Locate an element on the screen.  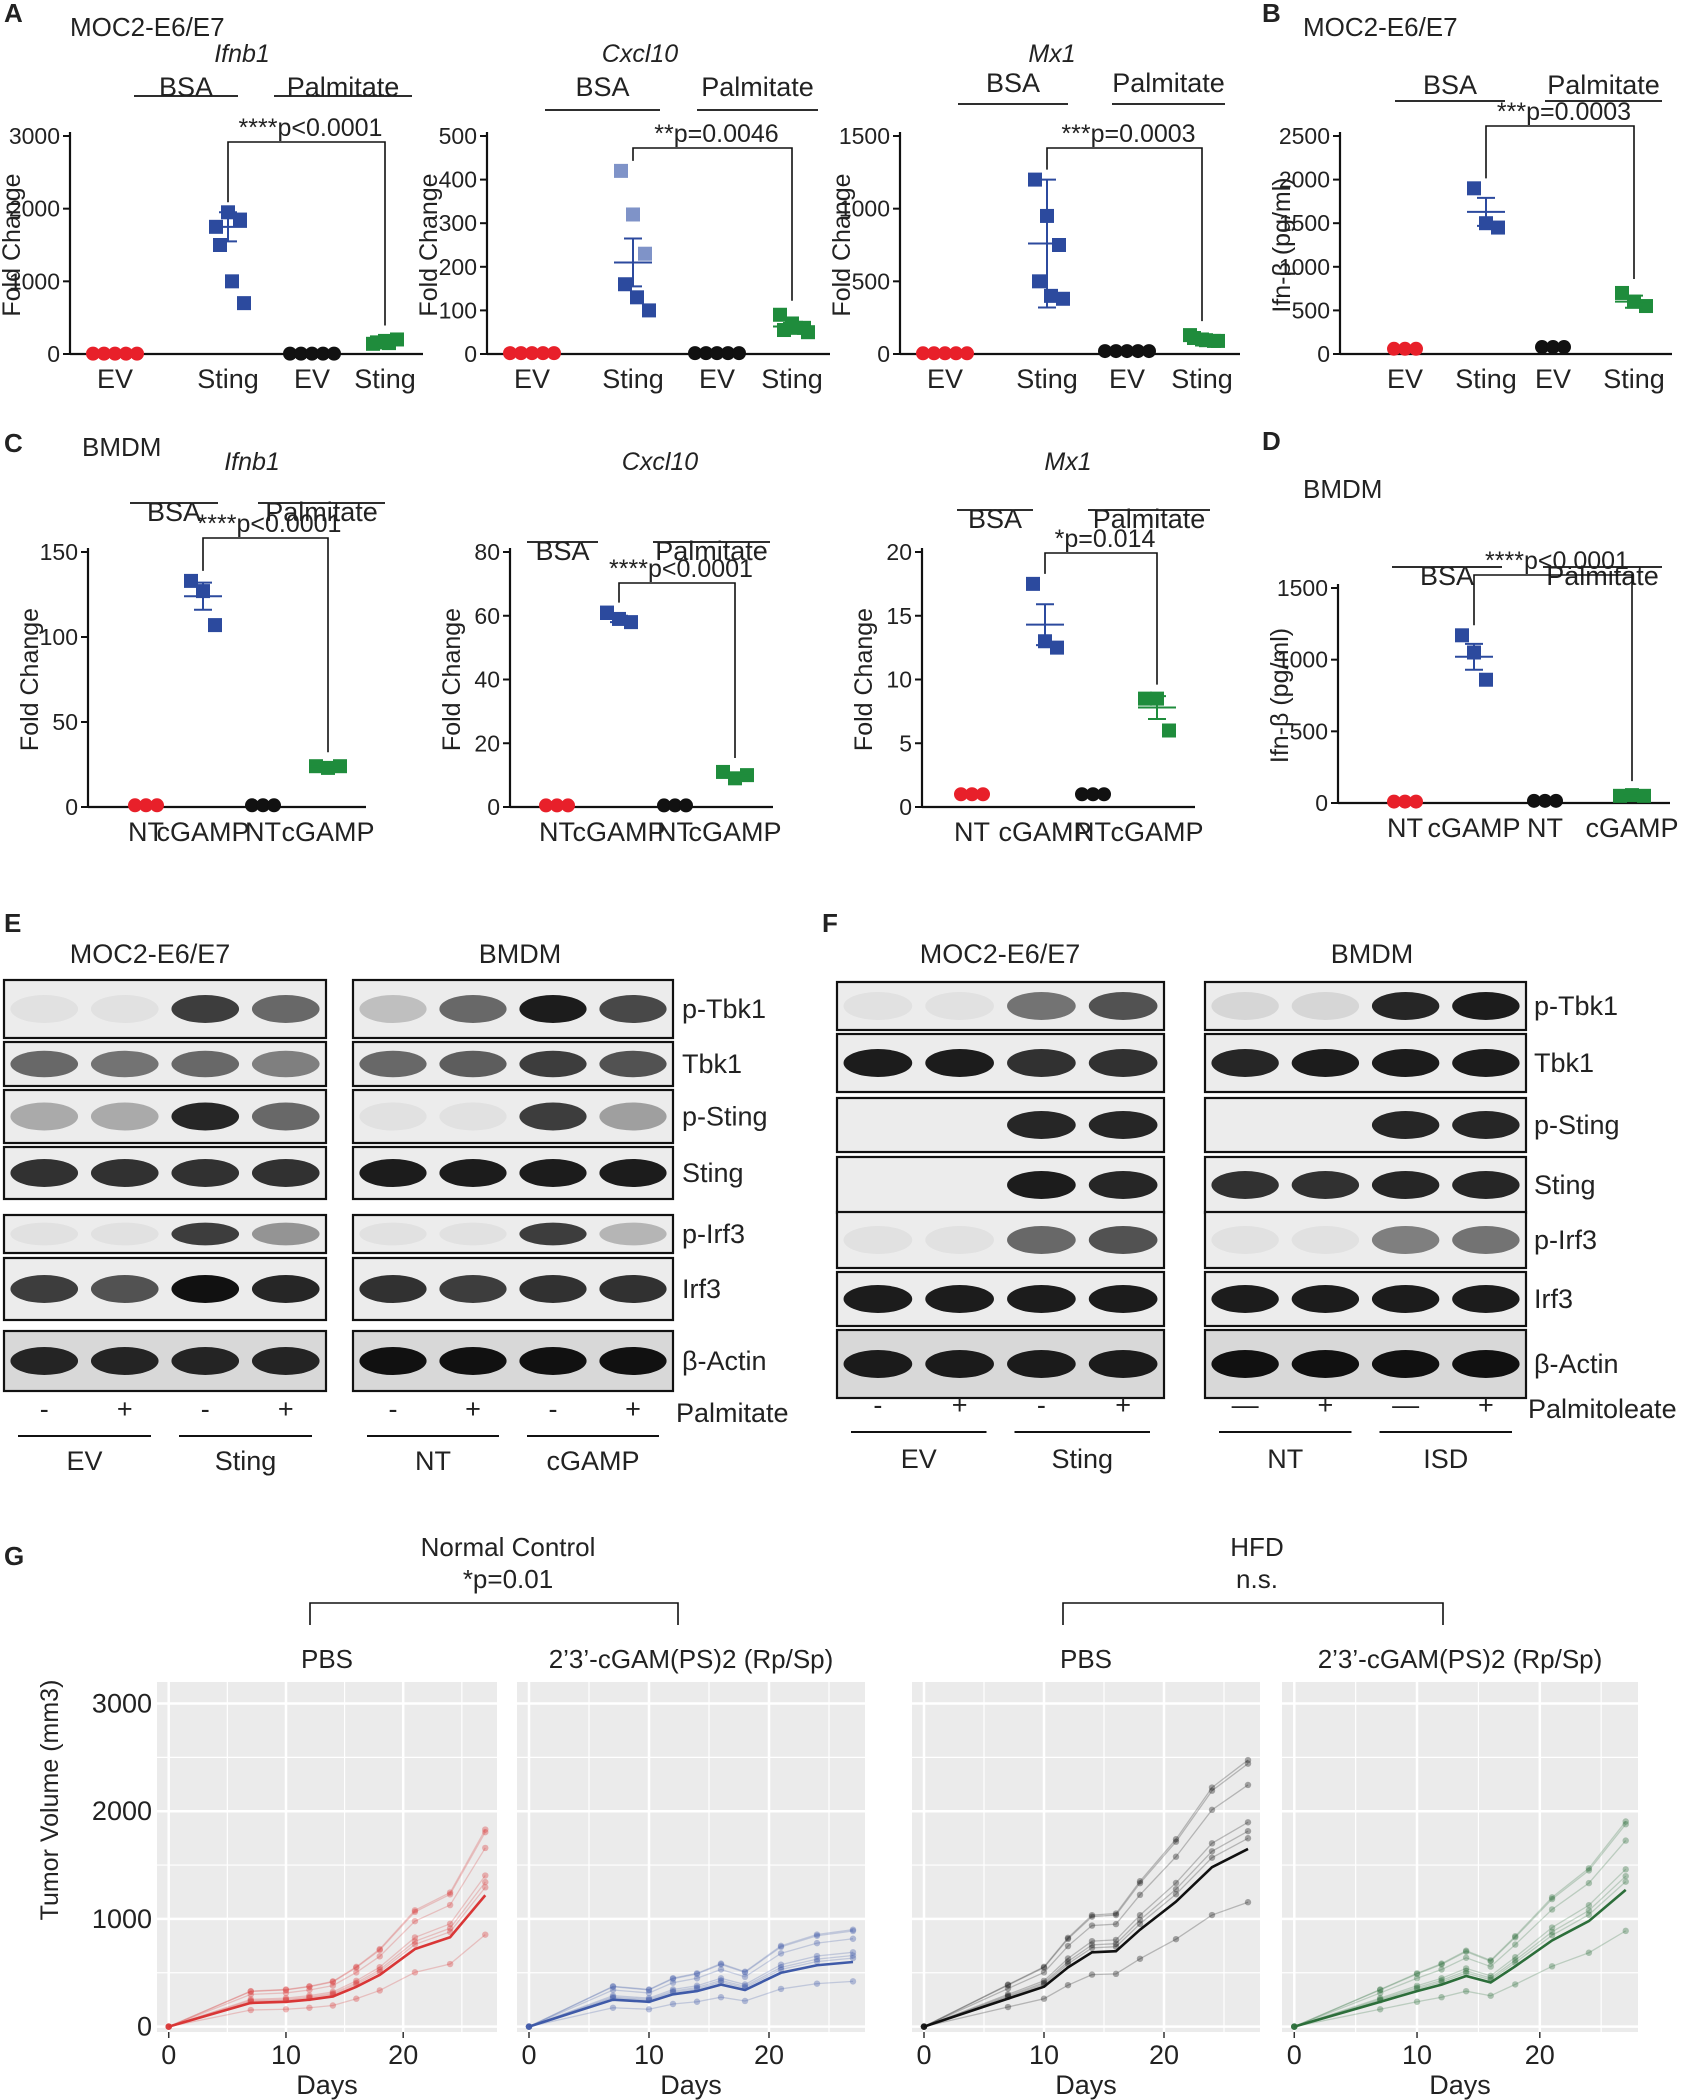
plot-title: 2’3’-cGAM(PS)2 (Rp/Sp) is located at coordinates (691, 1659).